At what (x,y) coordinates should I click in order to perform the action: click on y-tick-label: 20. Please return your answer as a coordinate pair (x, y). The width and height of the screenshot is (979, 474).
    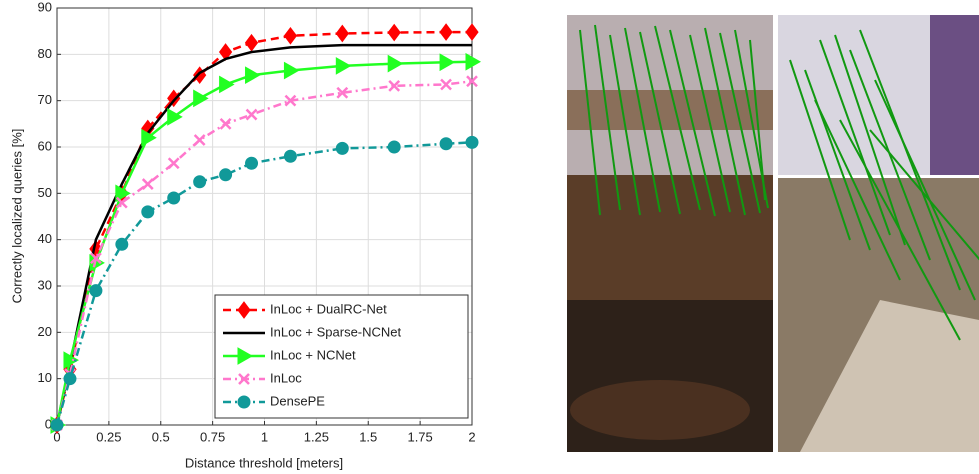
    Looking at the image, I should click on (45, 331).